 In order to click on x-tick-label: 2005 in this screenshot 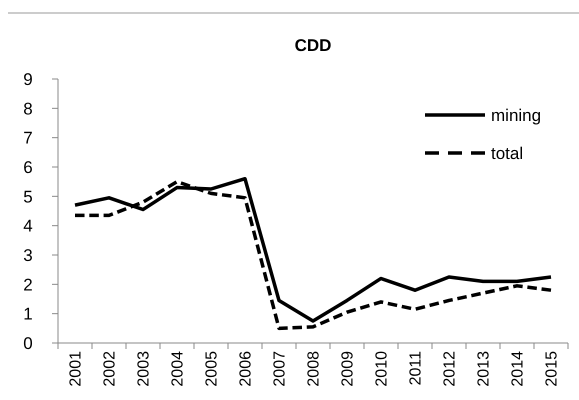, I will do `click(212, 368)`.